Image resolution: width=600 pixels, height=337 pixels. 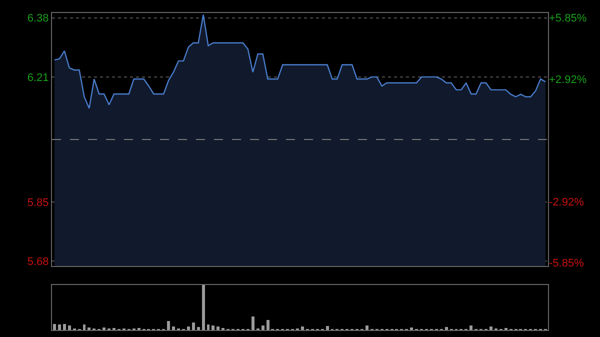 What do you see at coordinates (38, 18) in the screenshot?
I see `y-tick-label: 6.38` at bounding box center [38, 18].